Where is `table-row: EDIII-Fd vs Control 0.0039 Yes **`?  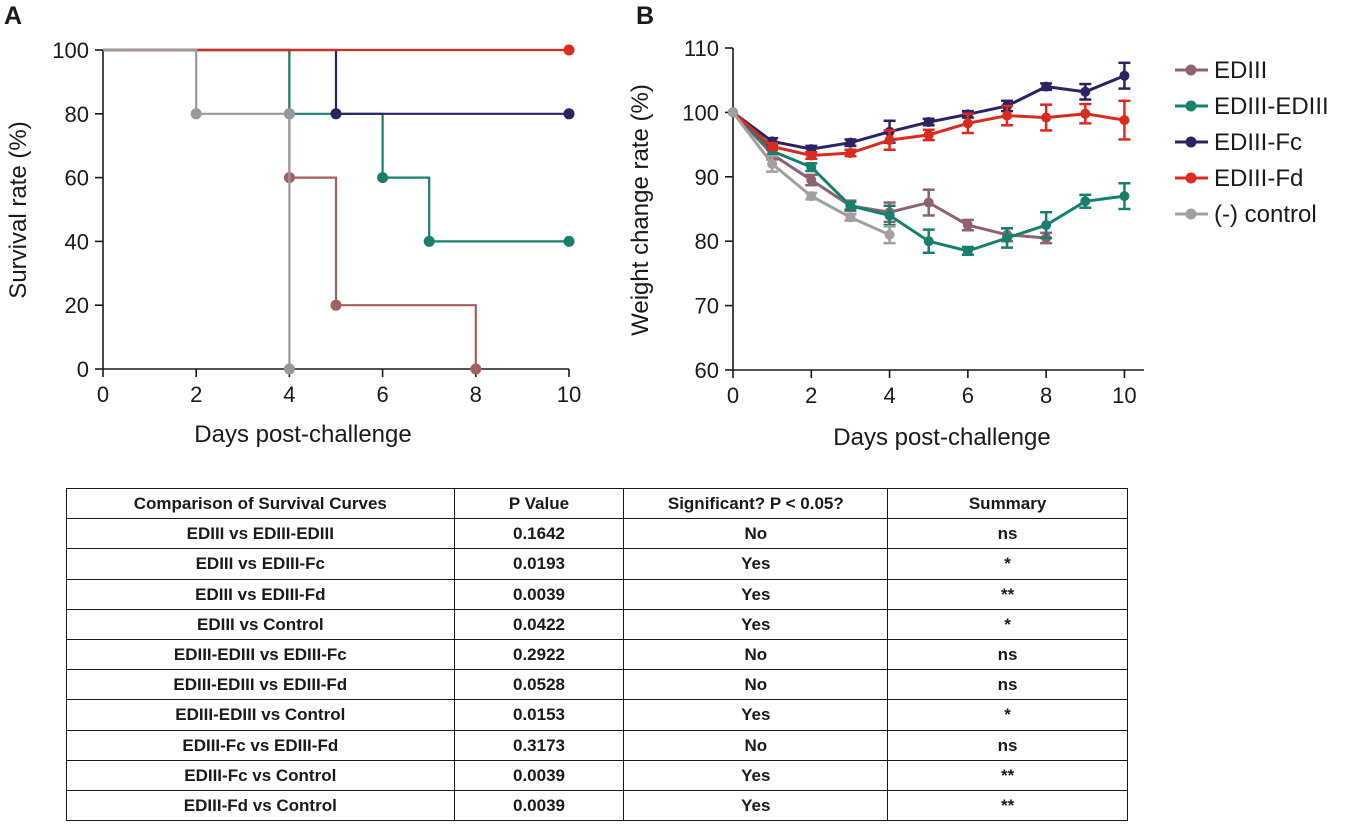
table-row: EDIII-Fd vs Control 0.0039 Yes ** is located at coordinates (597, 805).